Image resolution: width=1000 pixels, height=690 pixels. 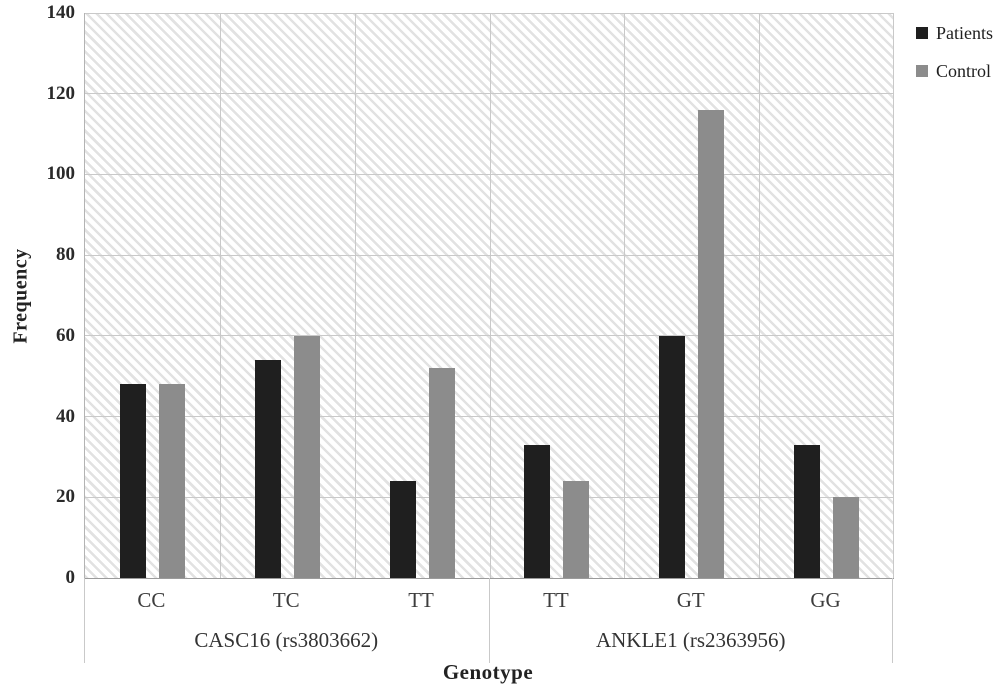 I want to click on legend-item: Patients, so click(x=954, y=33).